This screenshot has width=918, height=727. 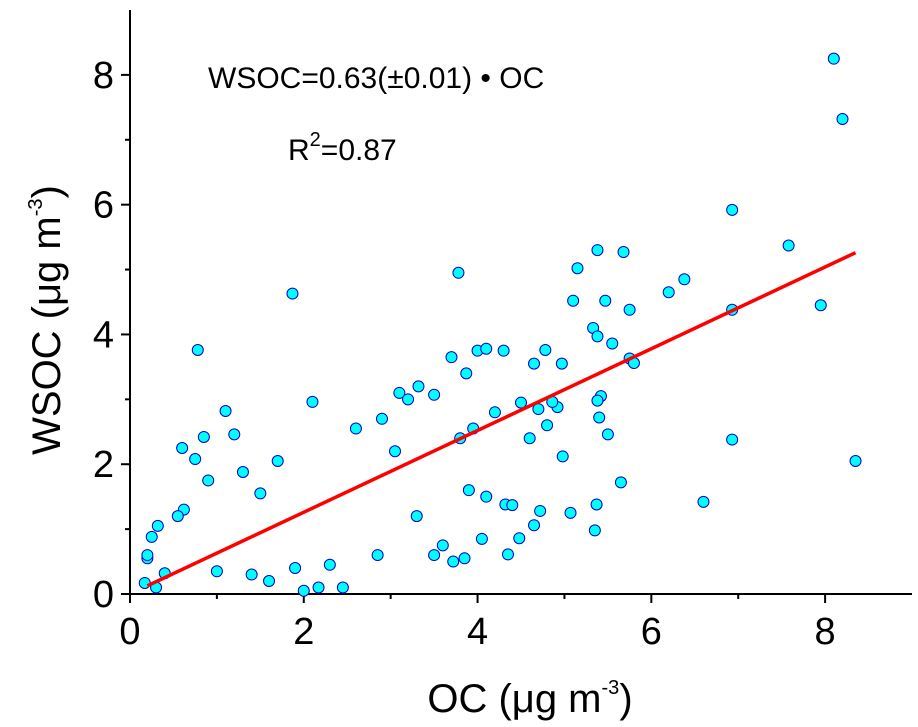 What do you see at coordinates (315, 140) in the screenshot?
I see `r2-superscript: 2` at bounding box center [315, 140].